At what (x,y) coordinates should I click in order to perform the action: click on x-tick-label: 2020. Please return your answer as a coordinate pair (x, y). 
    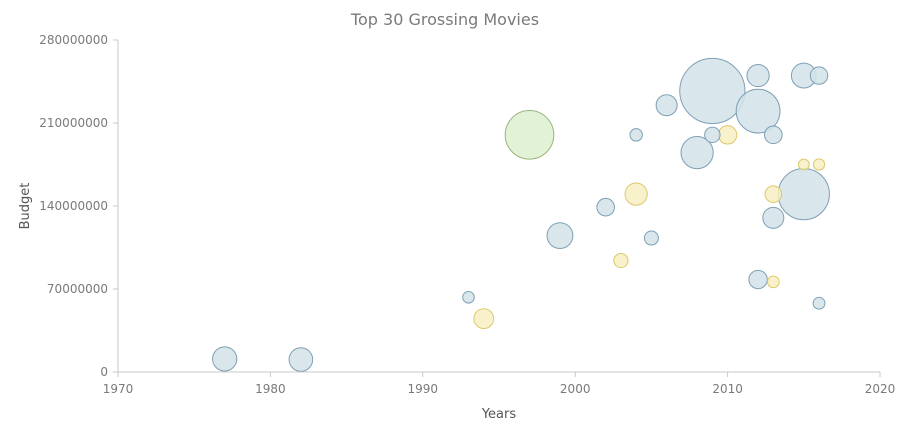
    Looking at the image, I should click on (880, 389).